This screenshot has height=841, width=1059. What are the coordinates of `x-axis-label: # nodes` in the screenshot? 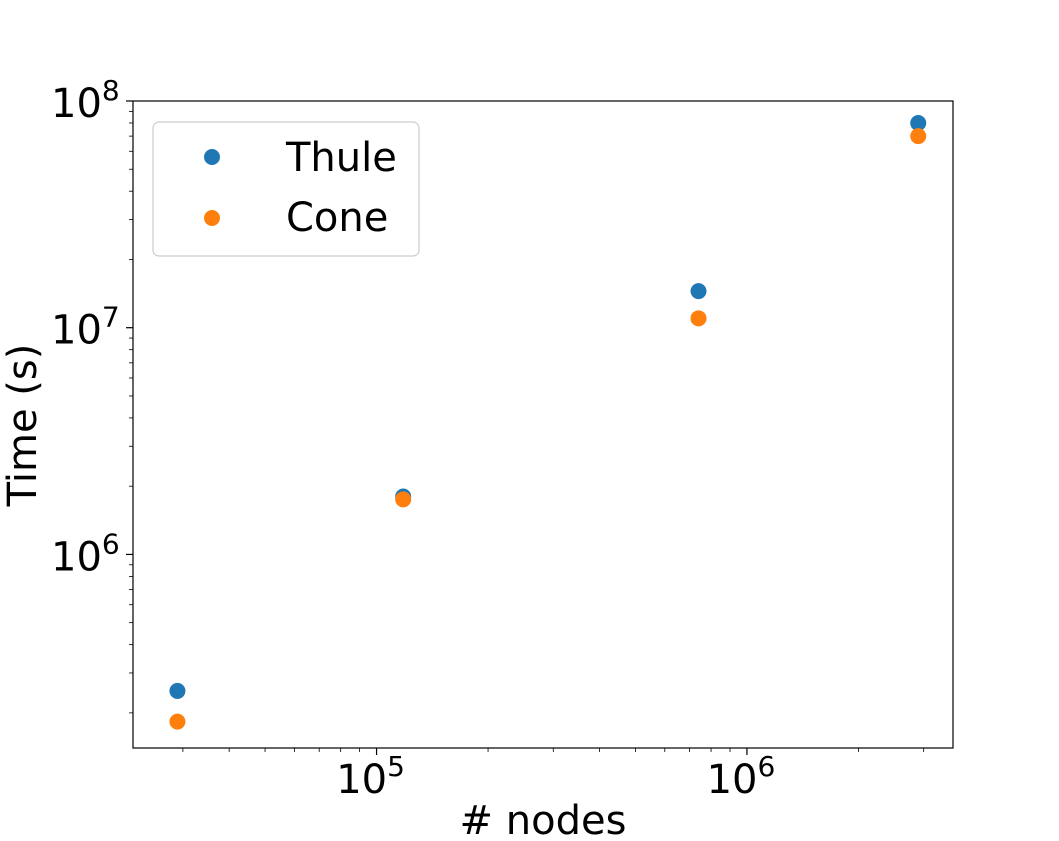 It's located at (543, 819).